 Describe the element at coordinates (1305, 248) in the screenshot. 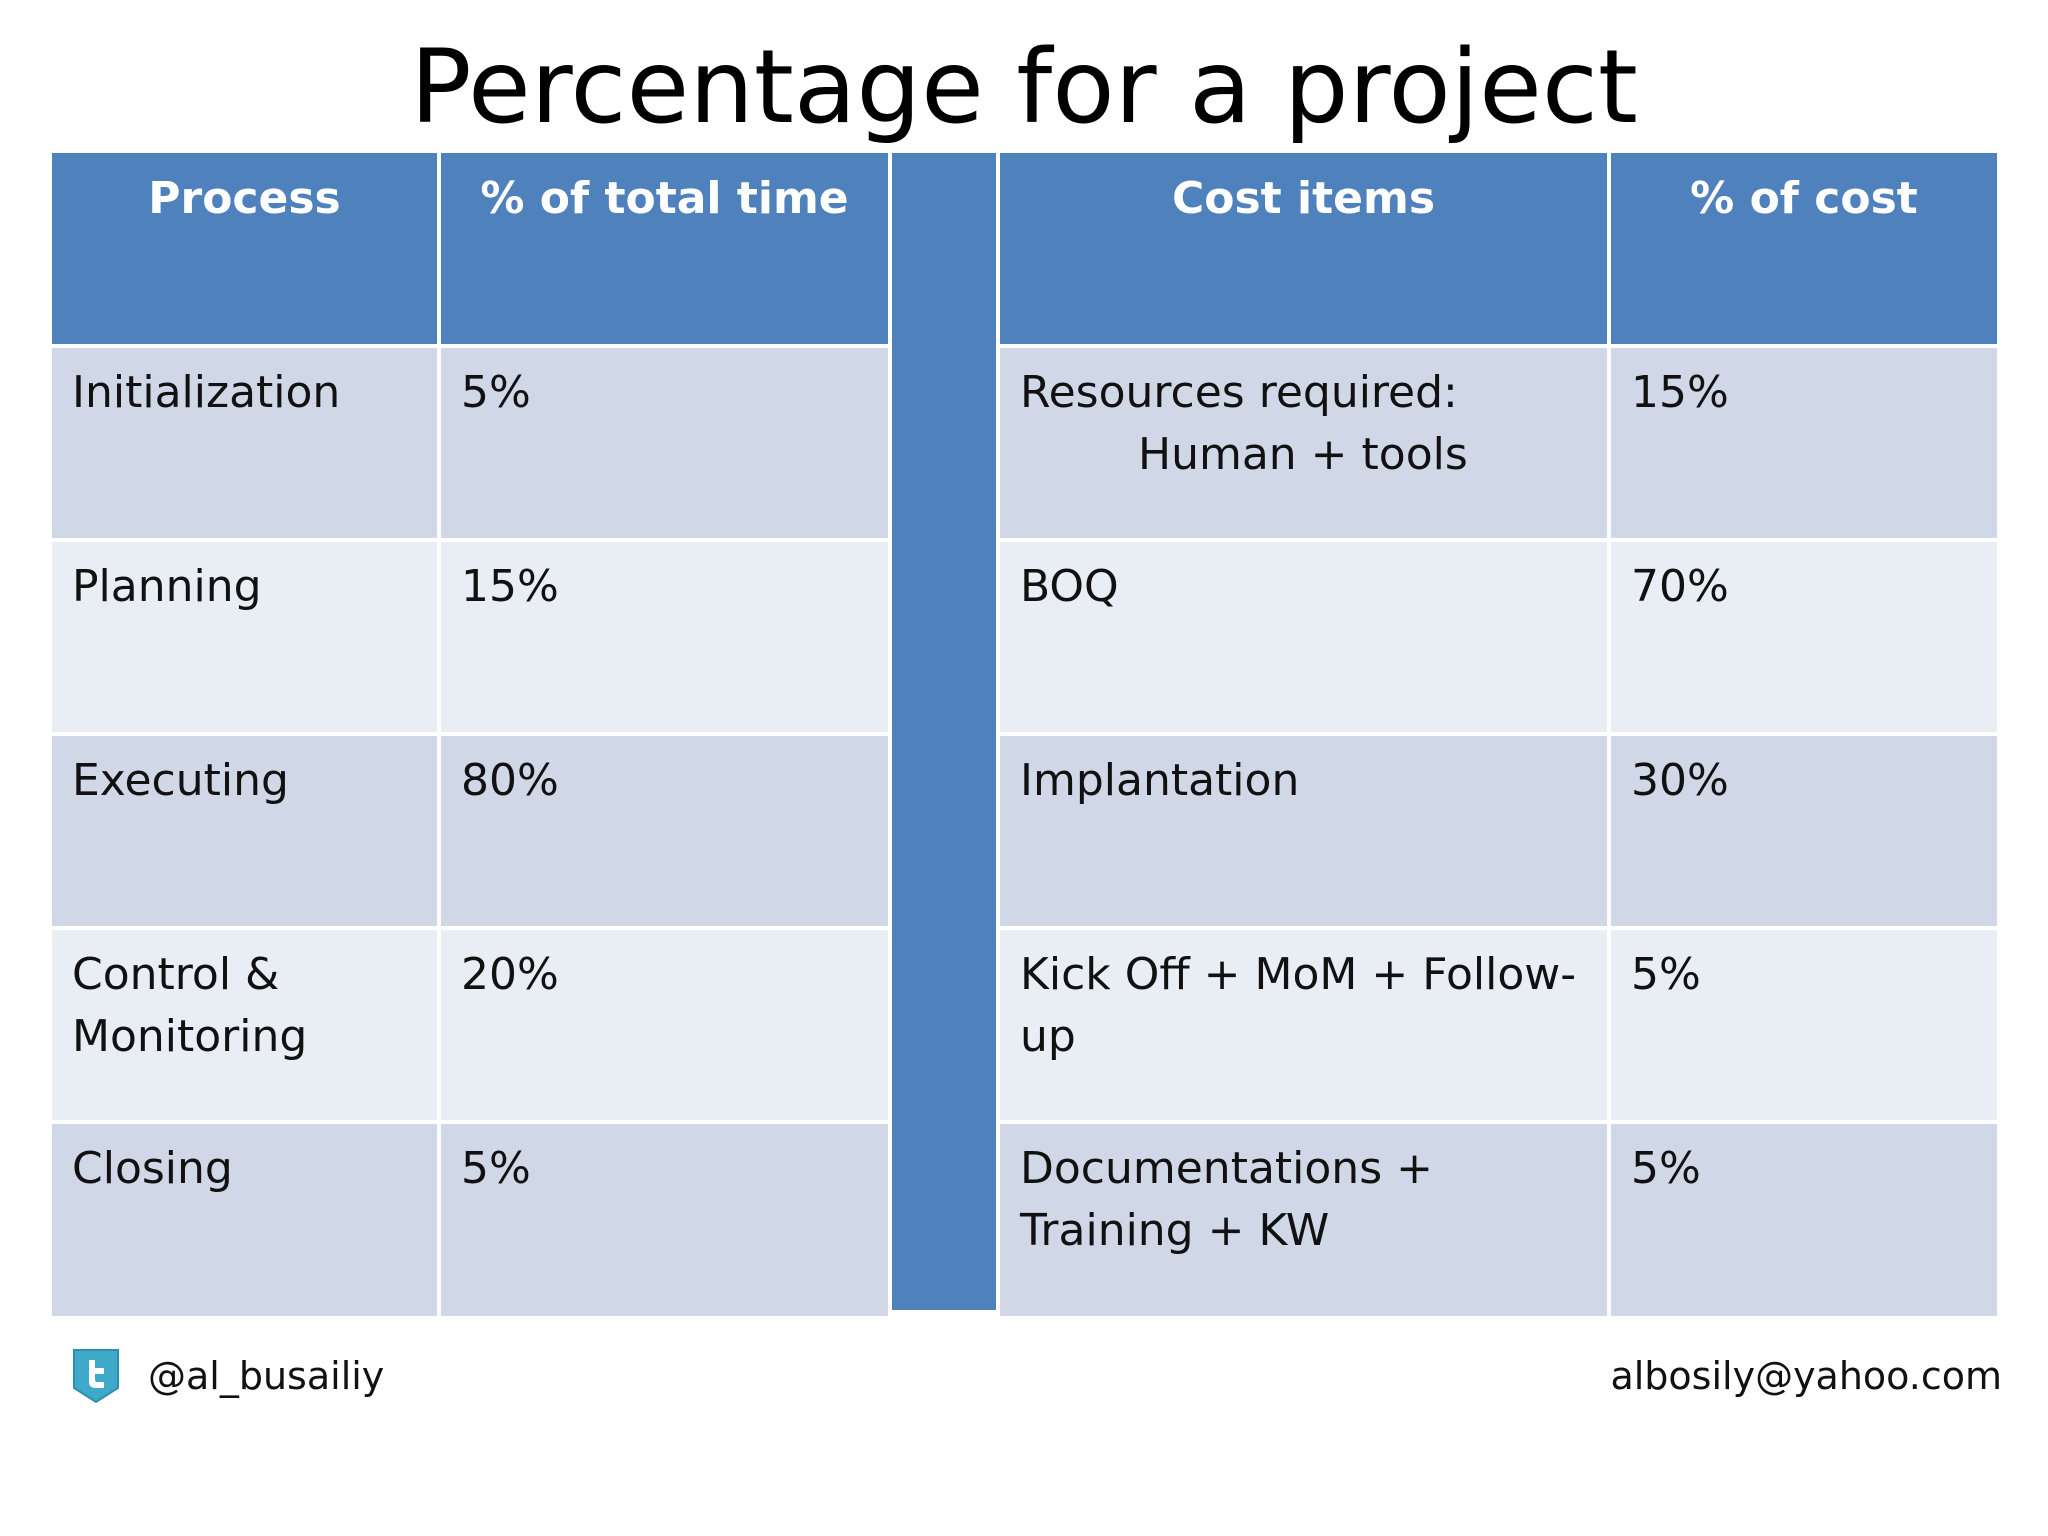

I see `header-cost-items: Cost items` at that location.